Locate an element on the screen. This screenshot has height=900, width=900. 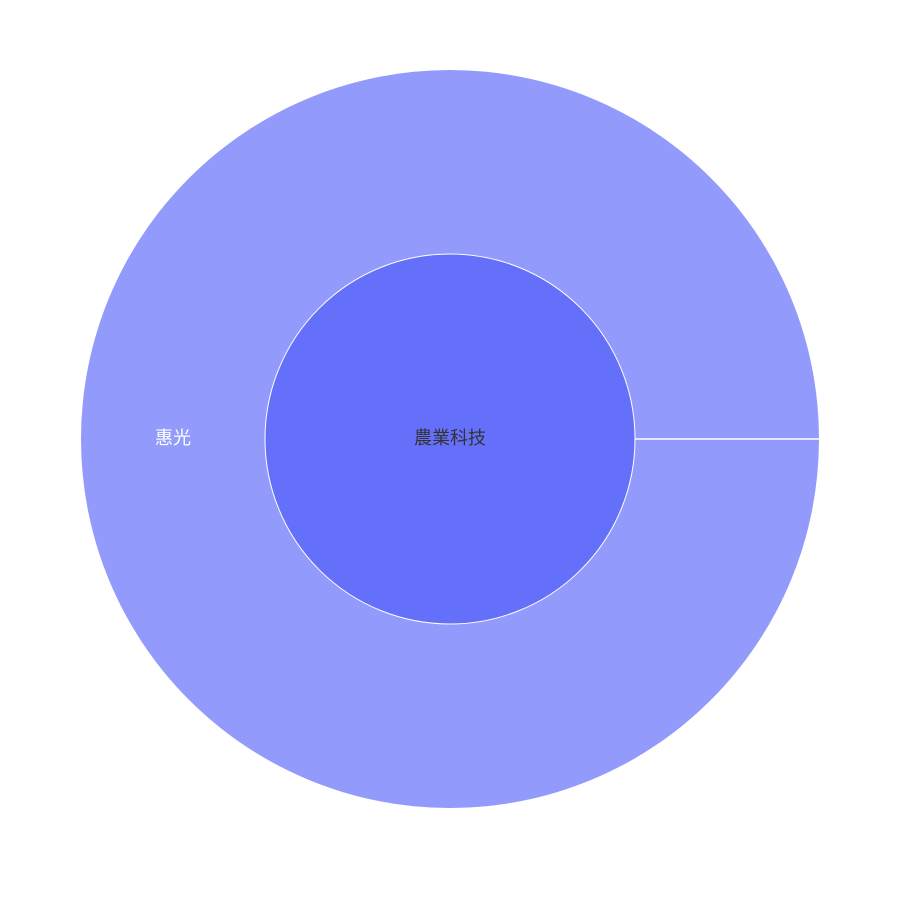
outer-segment-label: 惠光 is located at coordinates (173, 438).